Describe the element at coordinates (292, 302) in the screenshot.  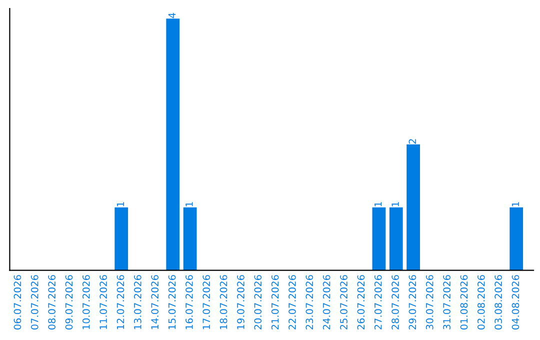
I see `x-tick-label: 22.07.2026` at that location.